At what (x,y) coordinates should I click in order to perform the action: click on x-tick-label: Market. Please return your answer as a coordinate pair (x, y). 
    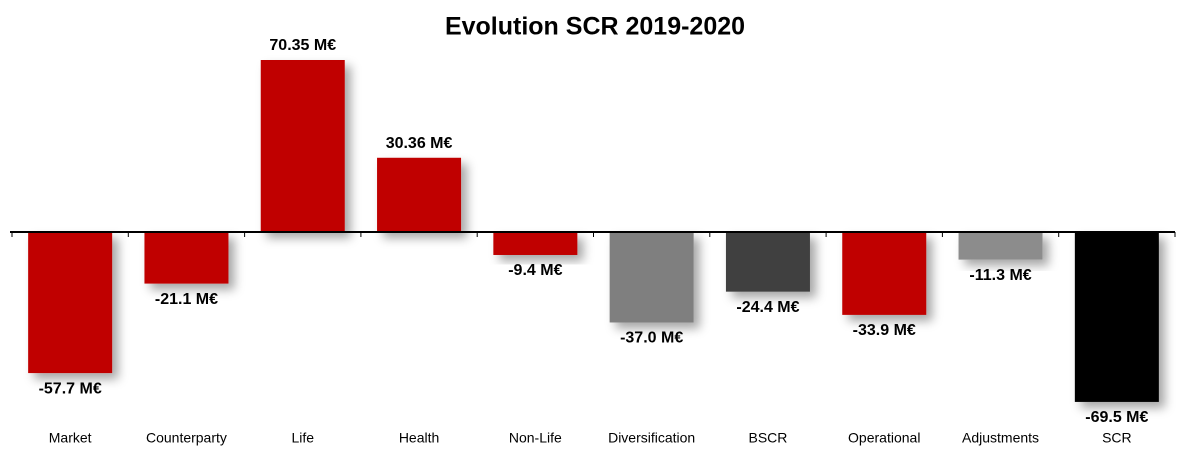
    Looking at the image, I should click on (70, 438).